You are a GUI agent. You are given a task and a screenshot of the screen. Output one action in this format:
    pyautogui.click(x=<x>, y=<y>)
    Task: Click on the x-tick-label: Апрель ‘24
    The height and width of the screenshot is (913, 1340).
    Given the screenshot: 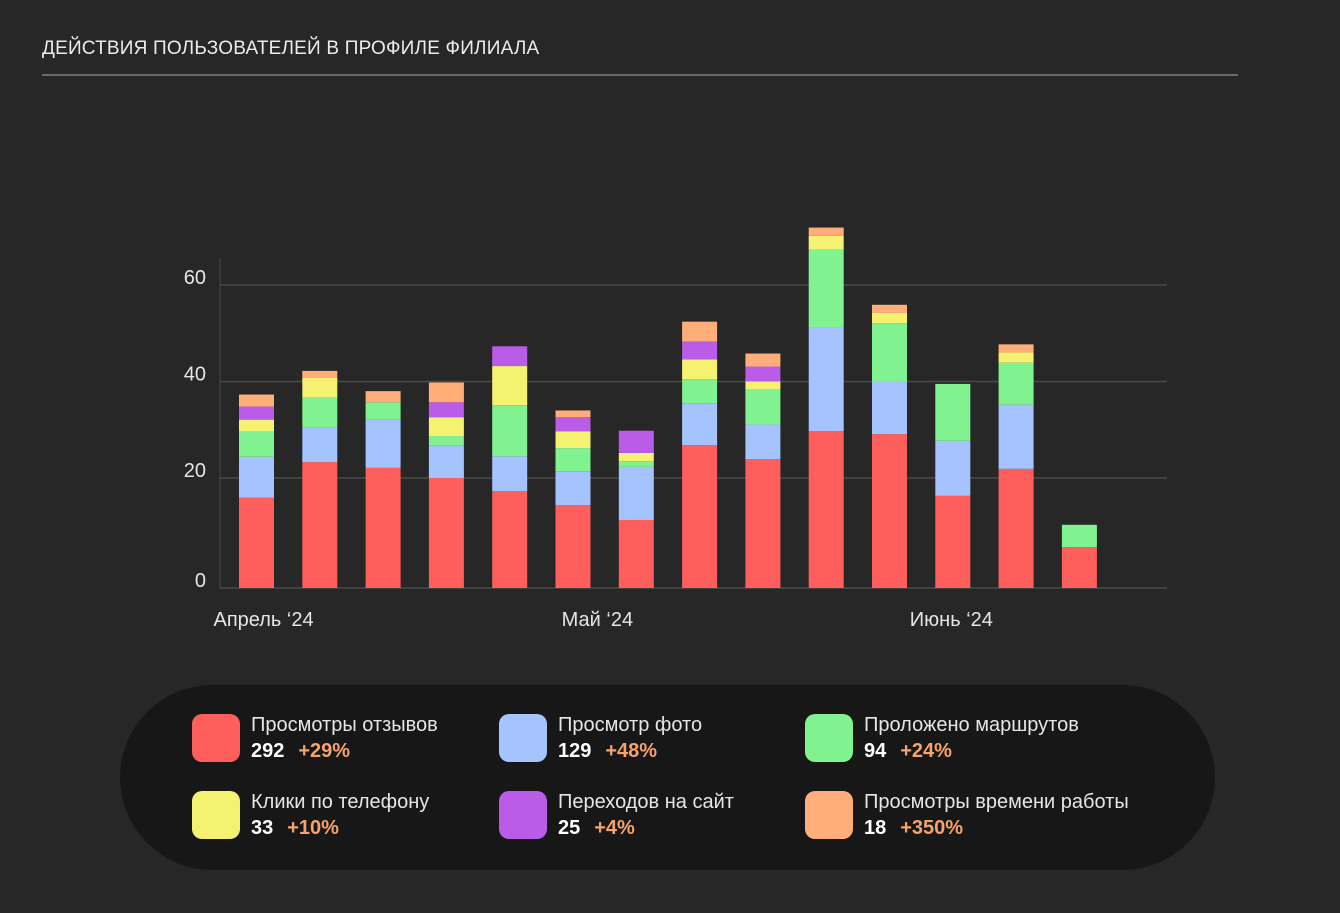 What is the action you would take?
    pyautogui.click(x=264, y=620)
    